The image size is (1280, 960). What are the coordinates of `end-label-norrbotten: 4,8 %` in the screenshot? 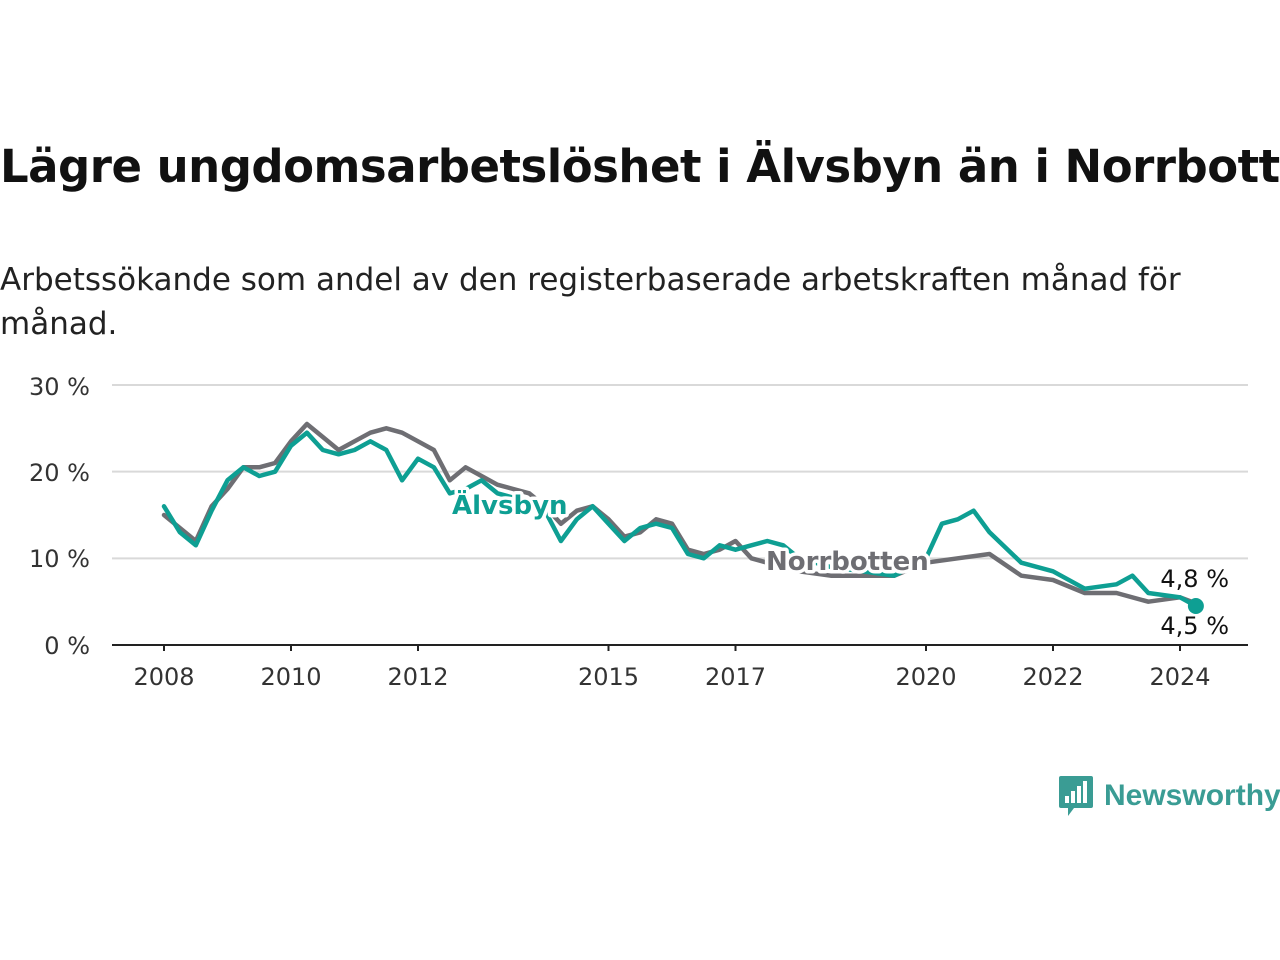 It's located at (1194, 579).